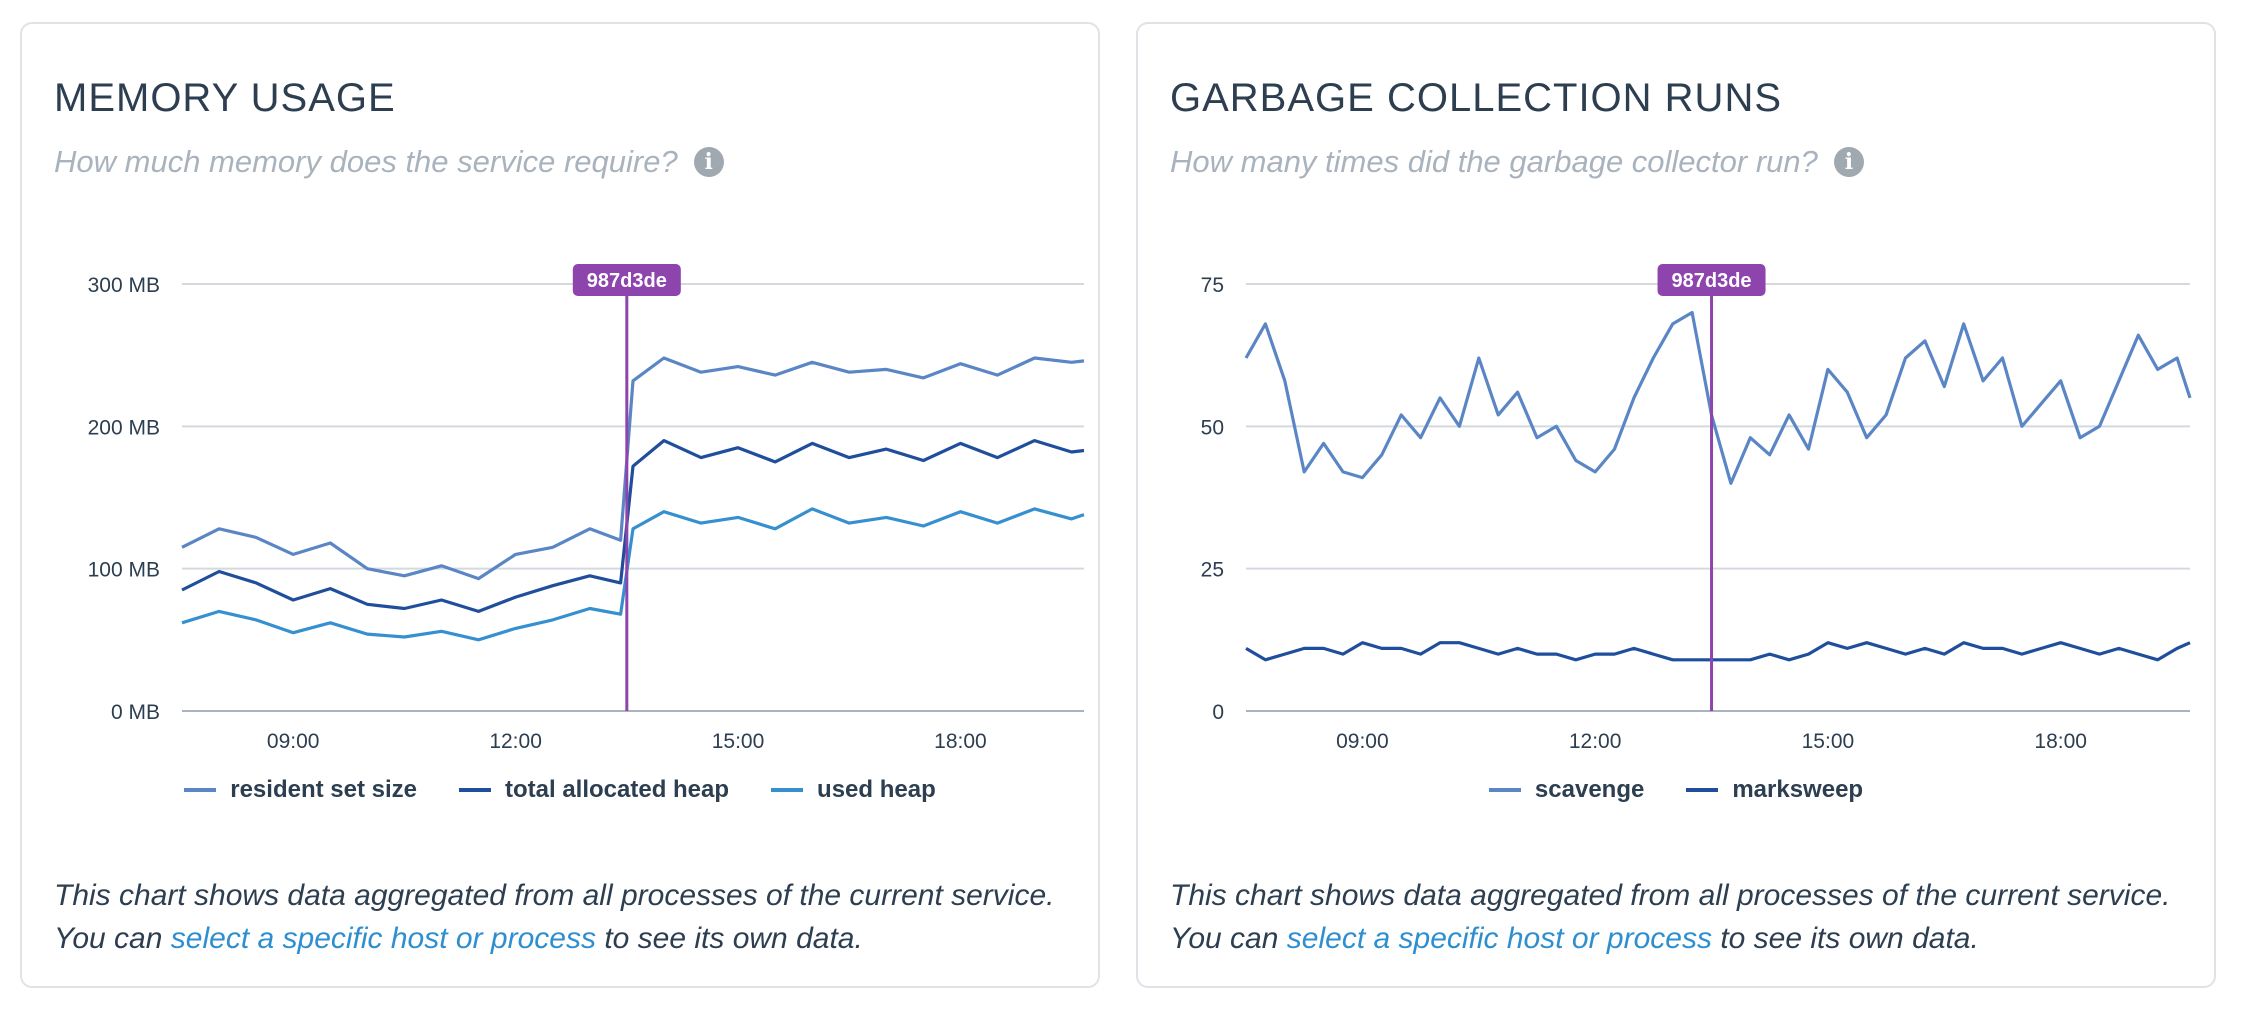  Describe the element at coordinates (617, 789) in the screenshot. I see `legend-label: total allocated heap` at that location.